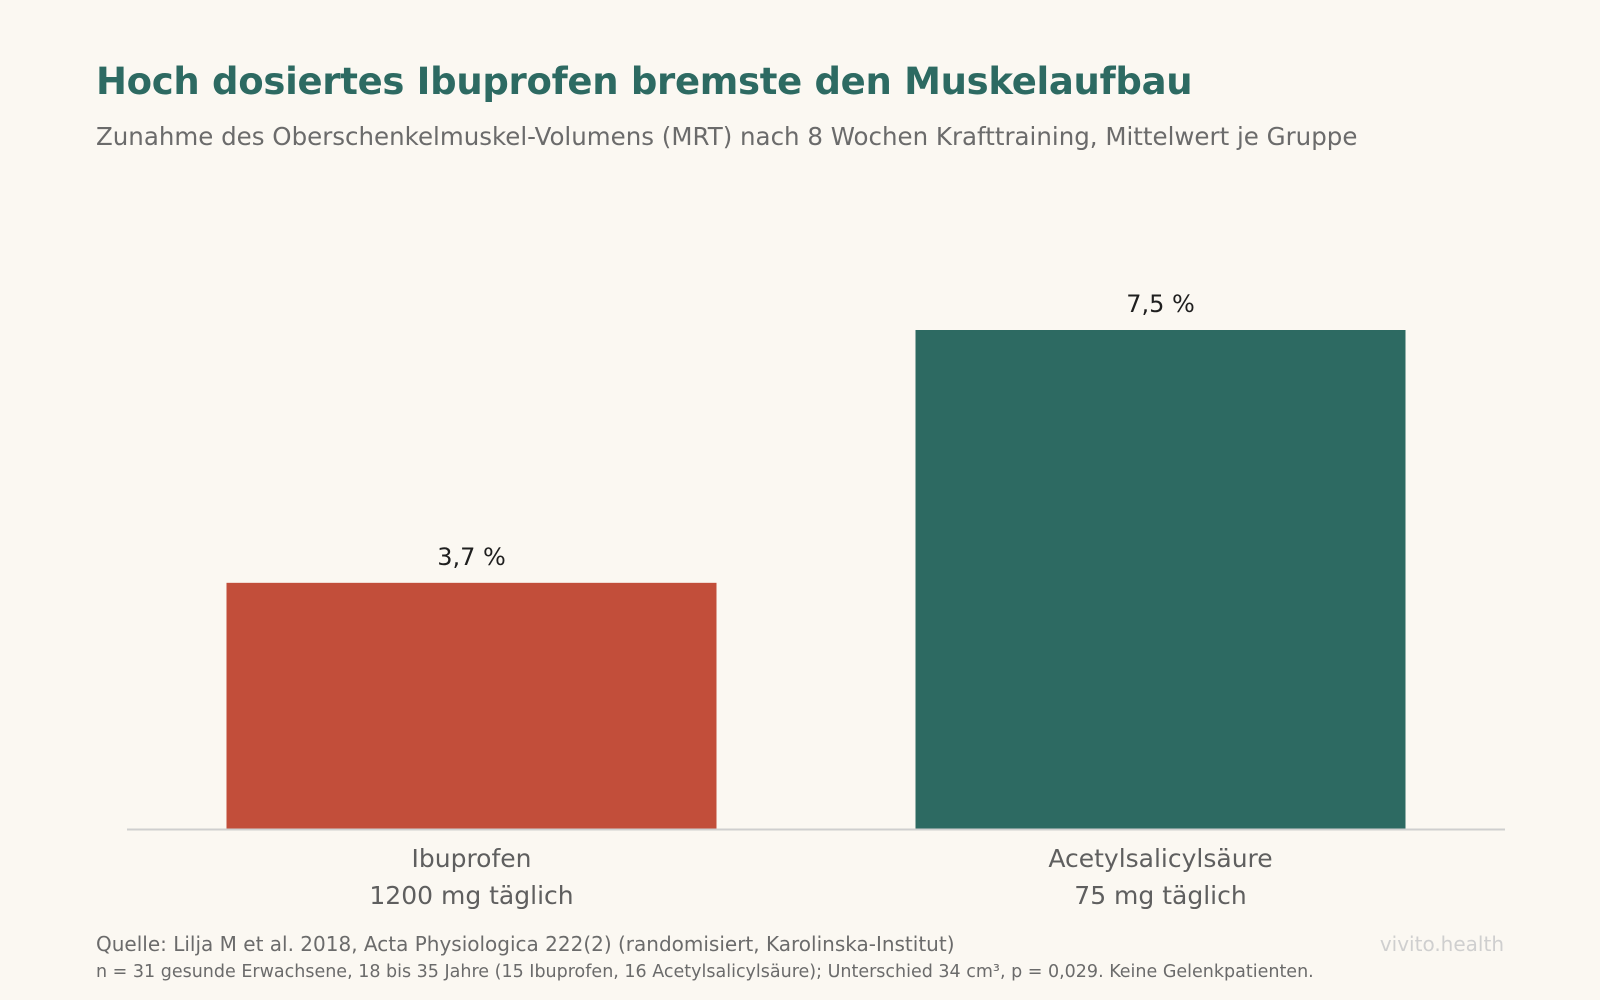 The width and height of the screenshot is (1600, 1000). I want to click on brand-watermark: vivito.health, so click(1441, 944).